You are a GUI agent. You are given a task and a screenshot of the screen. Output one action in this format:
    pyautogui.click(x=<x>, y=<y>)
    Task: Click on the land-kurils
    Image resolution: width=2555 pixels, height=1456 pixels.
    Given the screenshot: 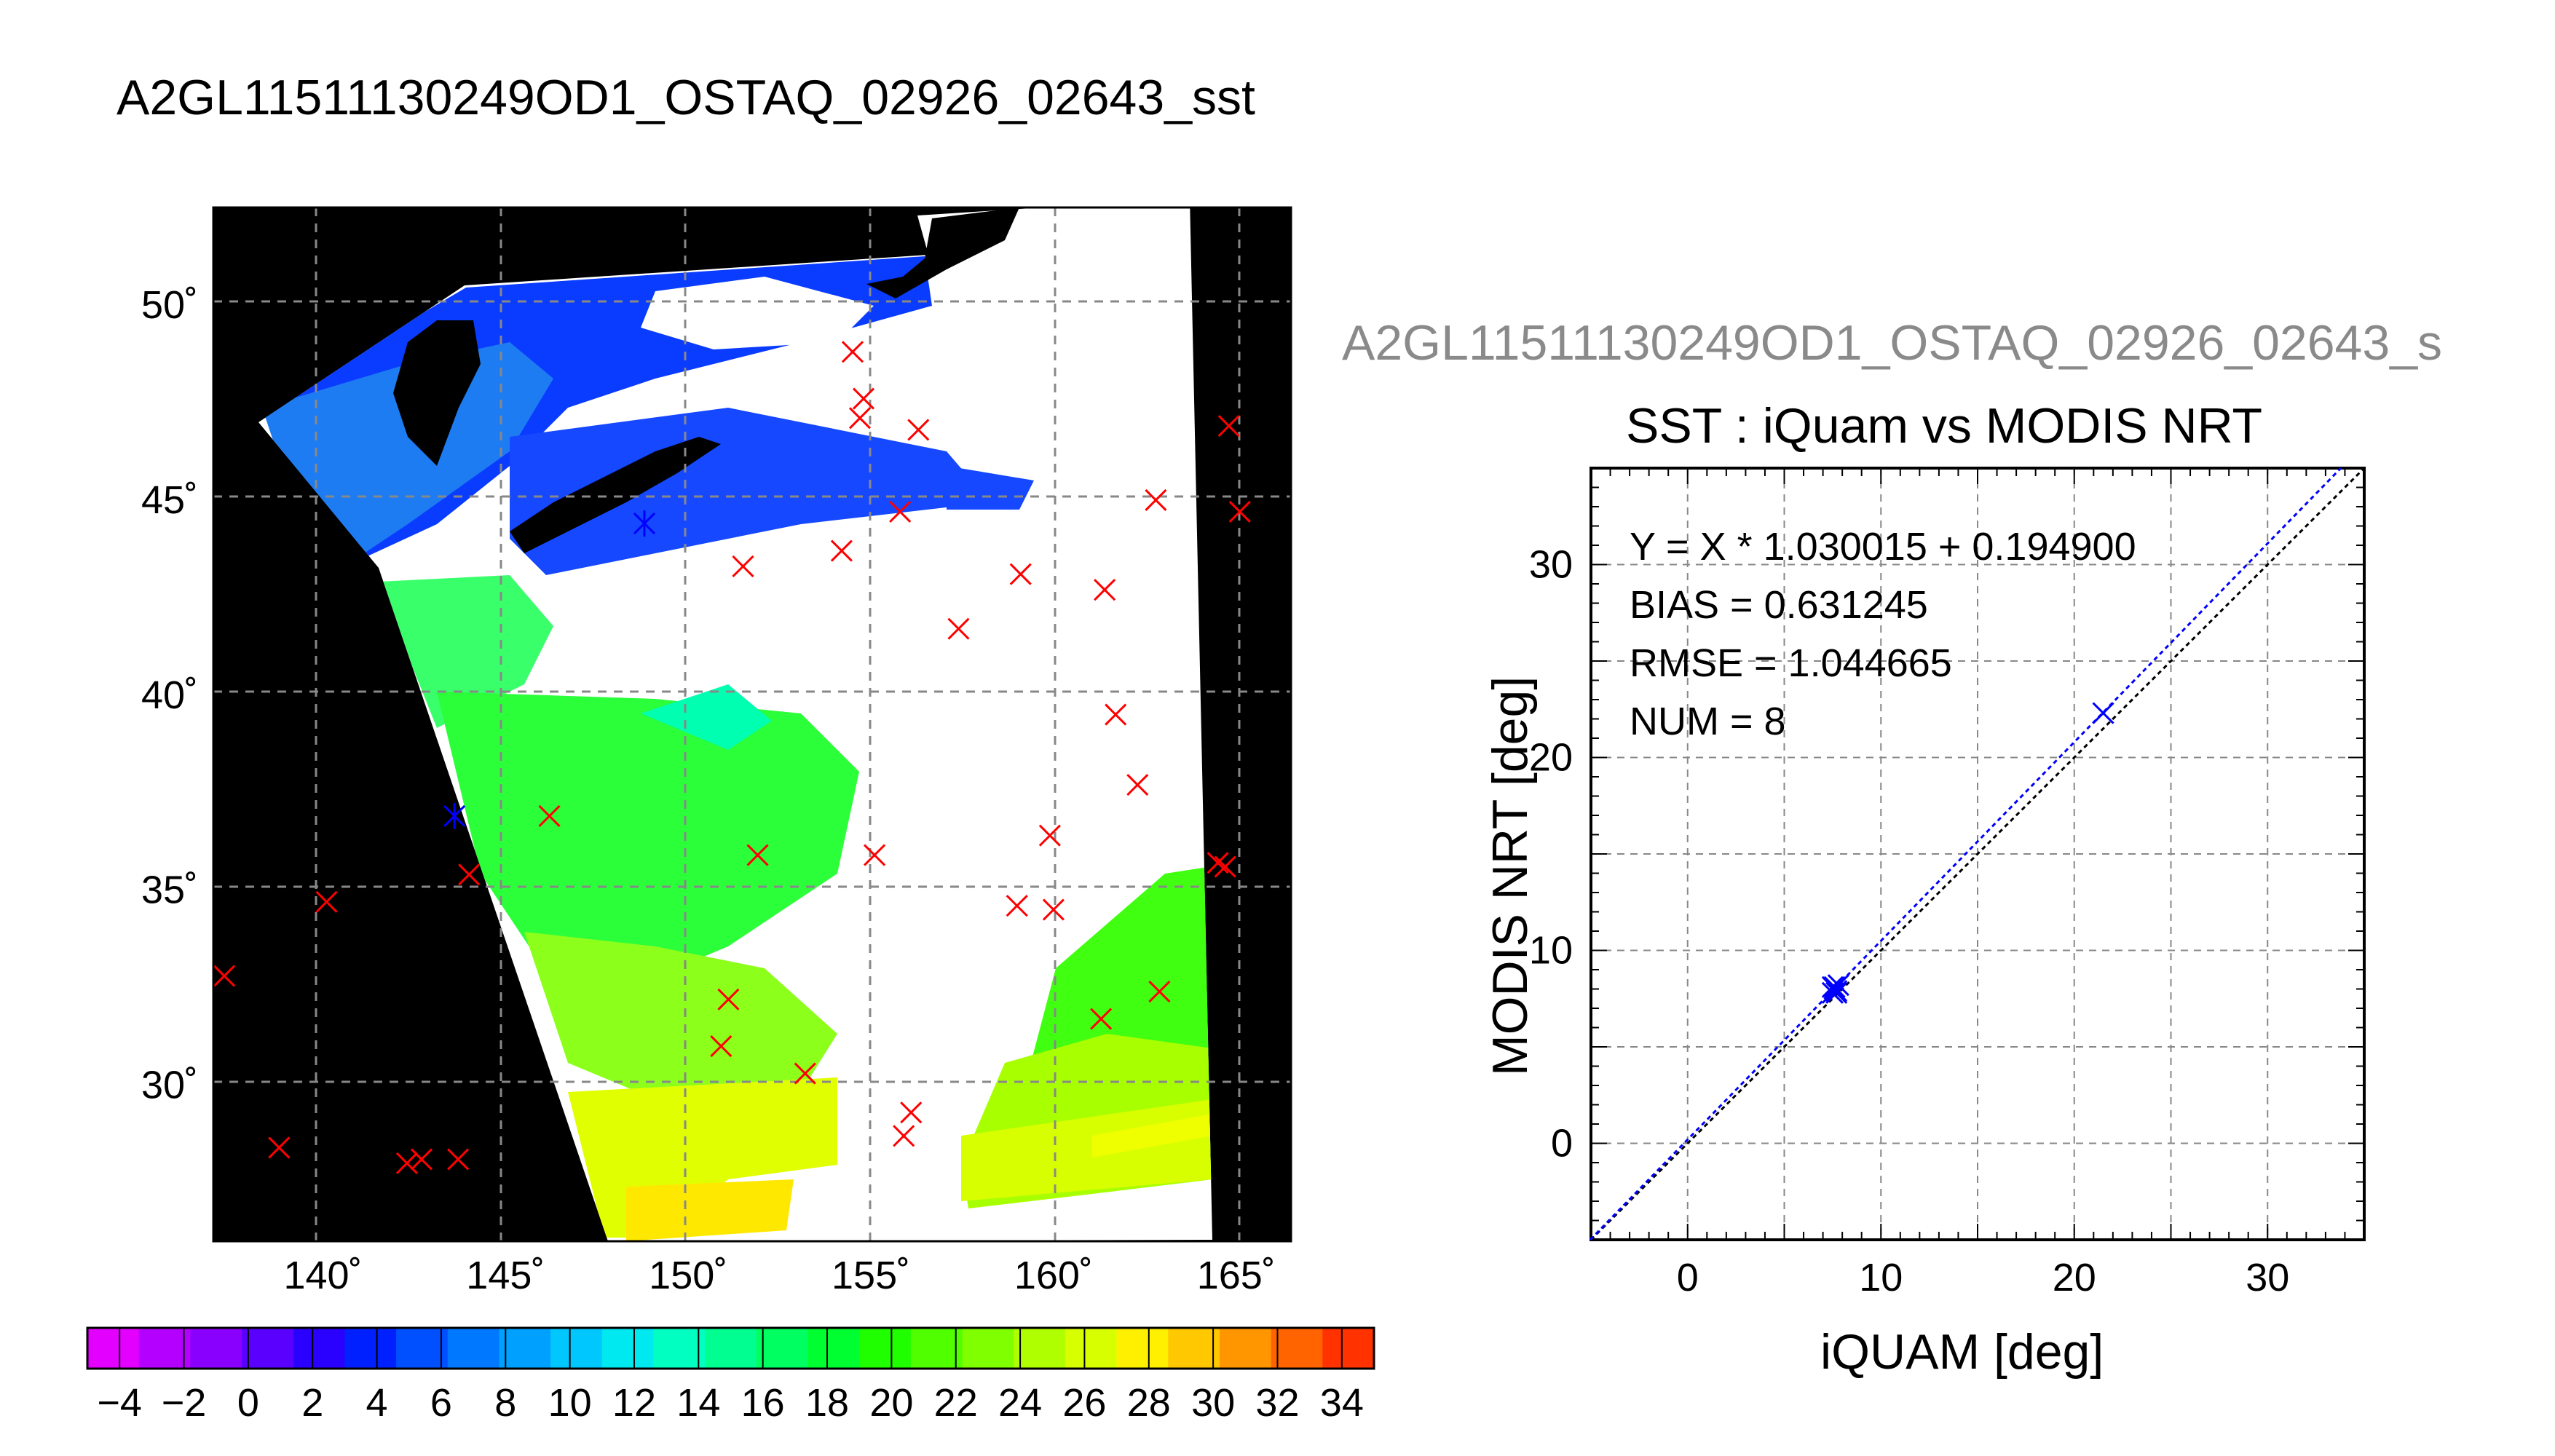 What is the action you would take?
    pyautogui.click(x=615, y=495)
    